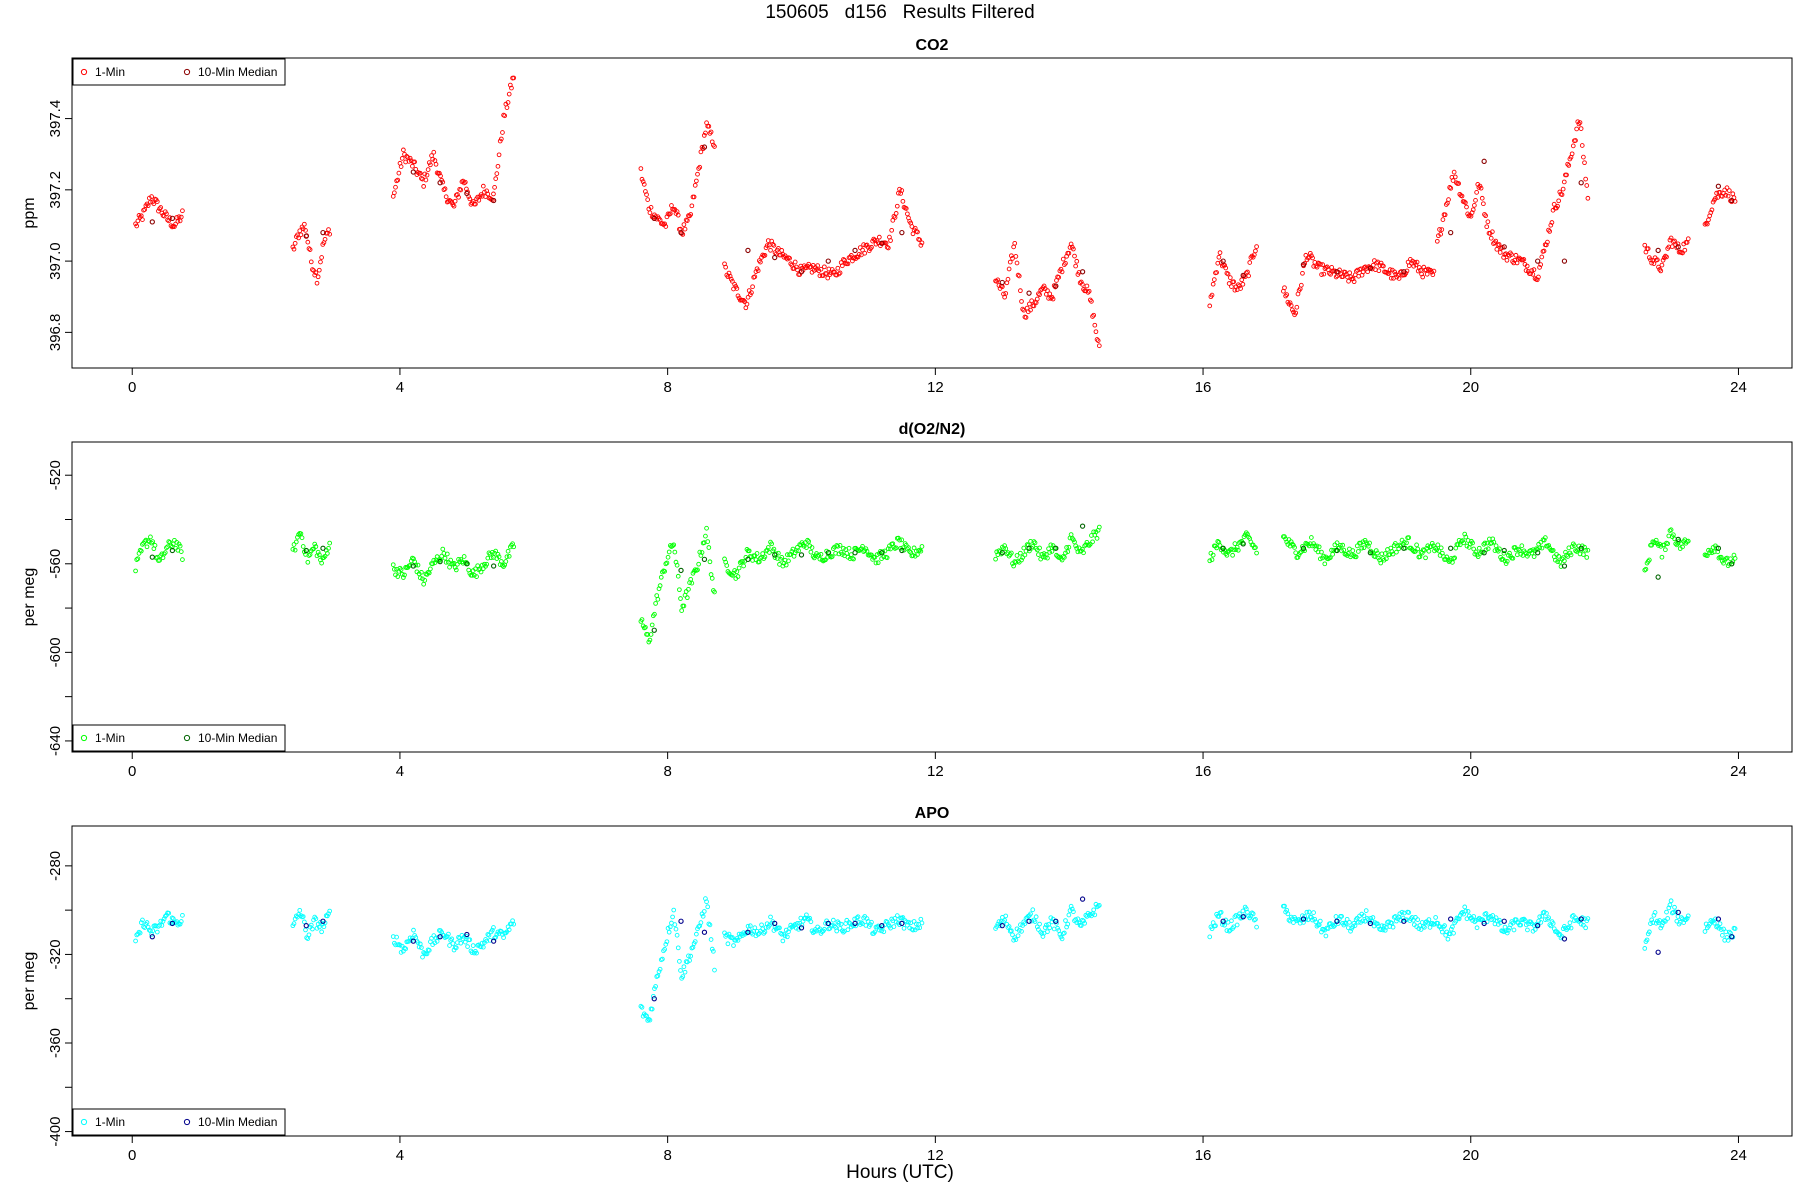  I want to click on o2-legend-median-label: 10-Min Median, so click(237, 738).